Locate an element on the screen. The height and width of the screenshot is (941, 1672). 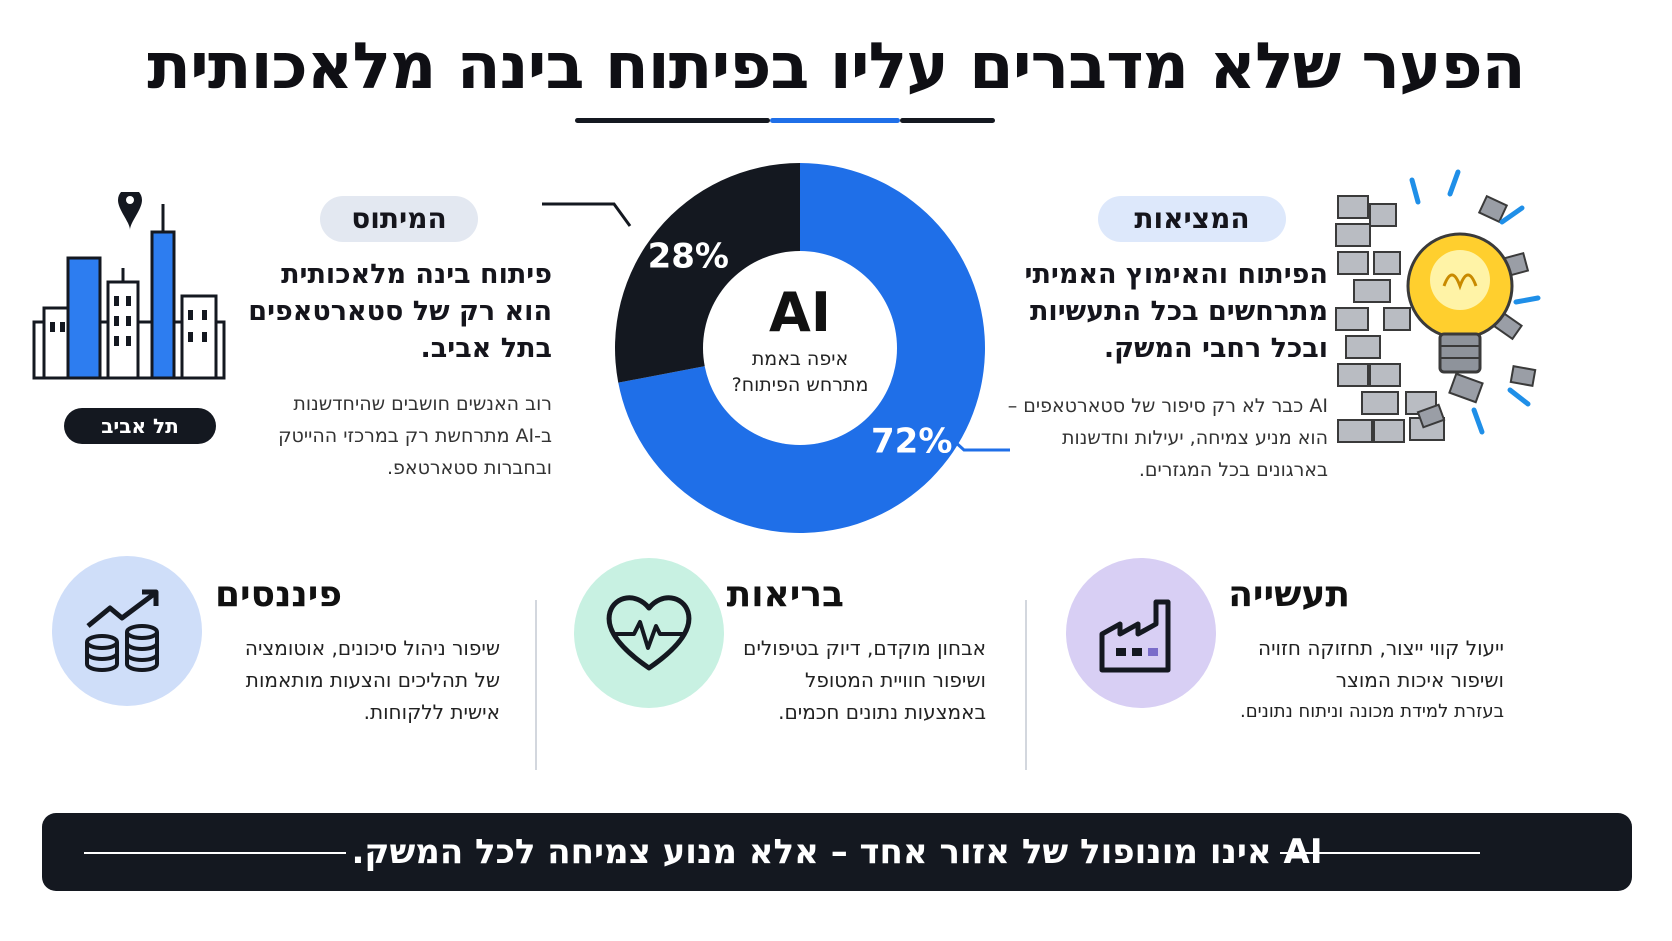
coins-growth-icon is located at coordinates (122, 630).